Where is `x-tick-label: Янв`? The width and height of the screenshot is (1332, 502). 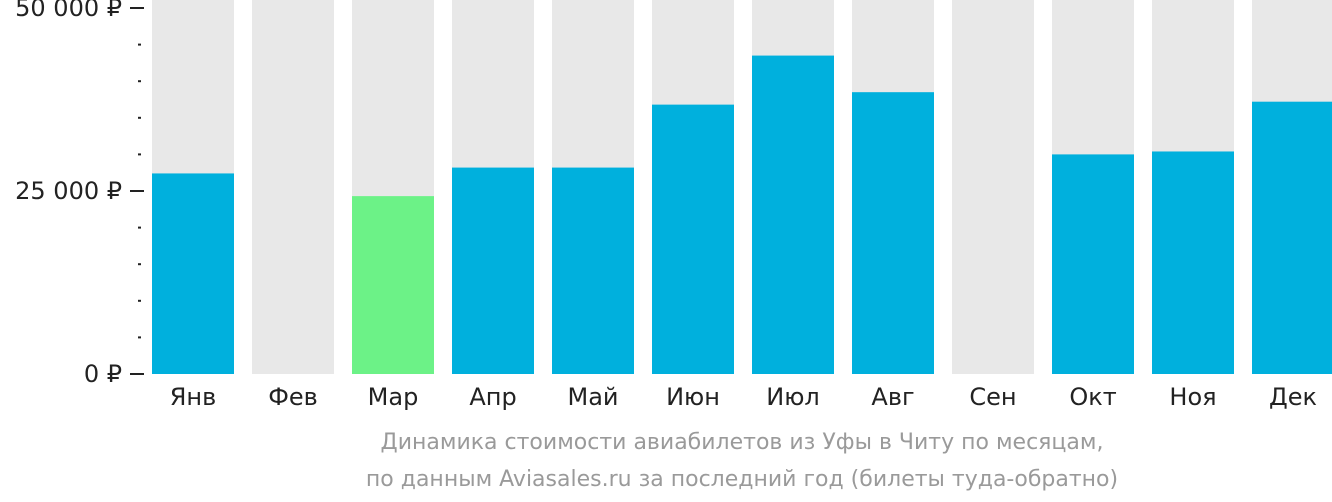 x-tick-label: Янв is located at coordinates (193, 397).